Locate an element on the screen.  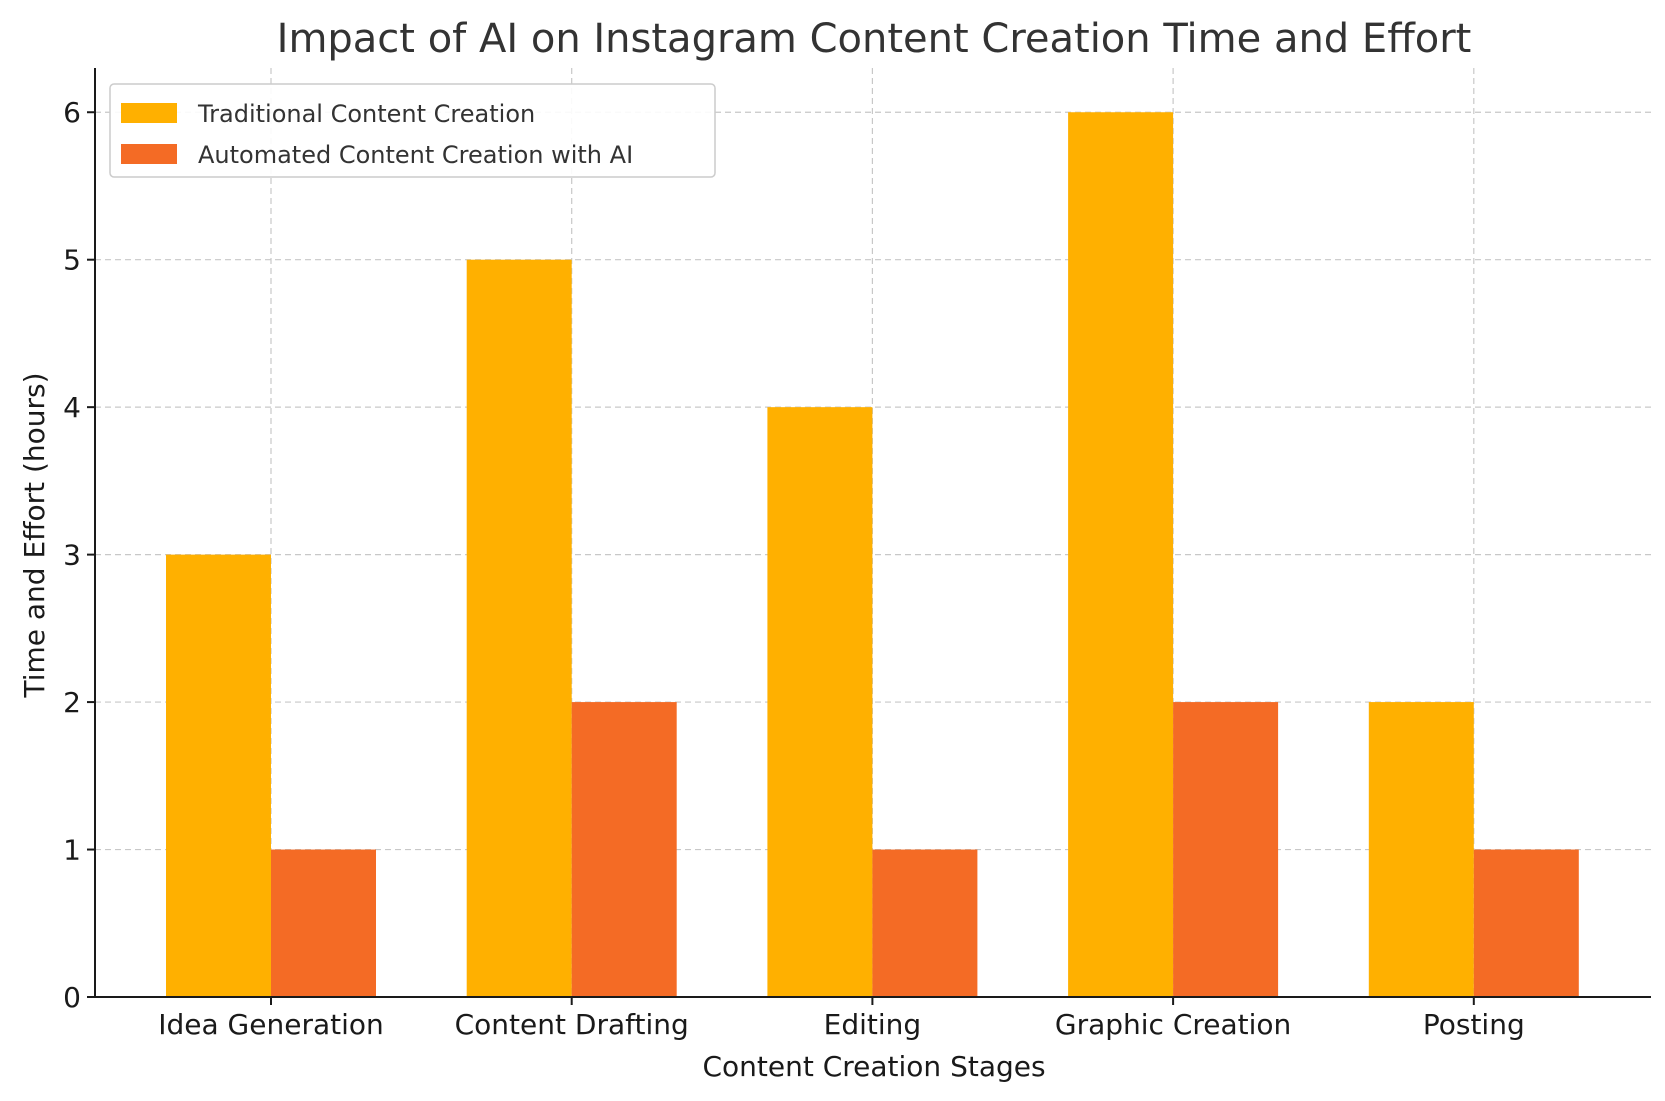
legend-label: Automated Content Creation with AI is located at coordinates (415, 155).